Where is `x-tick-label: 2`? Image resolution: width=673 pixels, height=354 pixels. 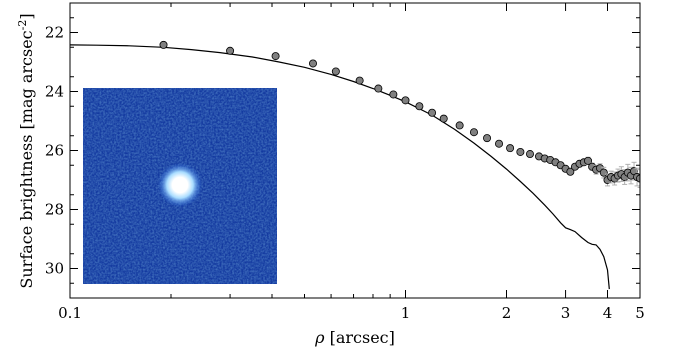
x-tick-label: 2 is located at coordinates (507, 313).